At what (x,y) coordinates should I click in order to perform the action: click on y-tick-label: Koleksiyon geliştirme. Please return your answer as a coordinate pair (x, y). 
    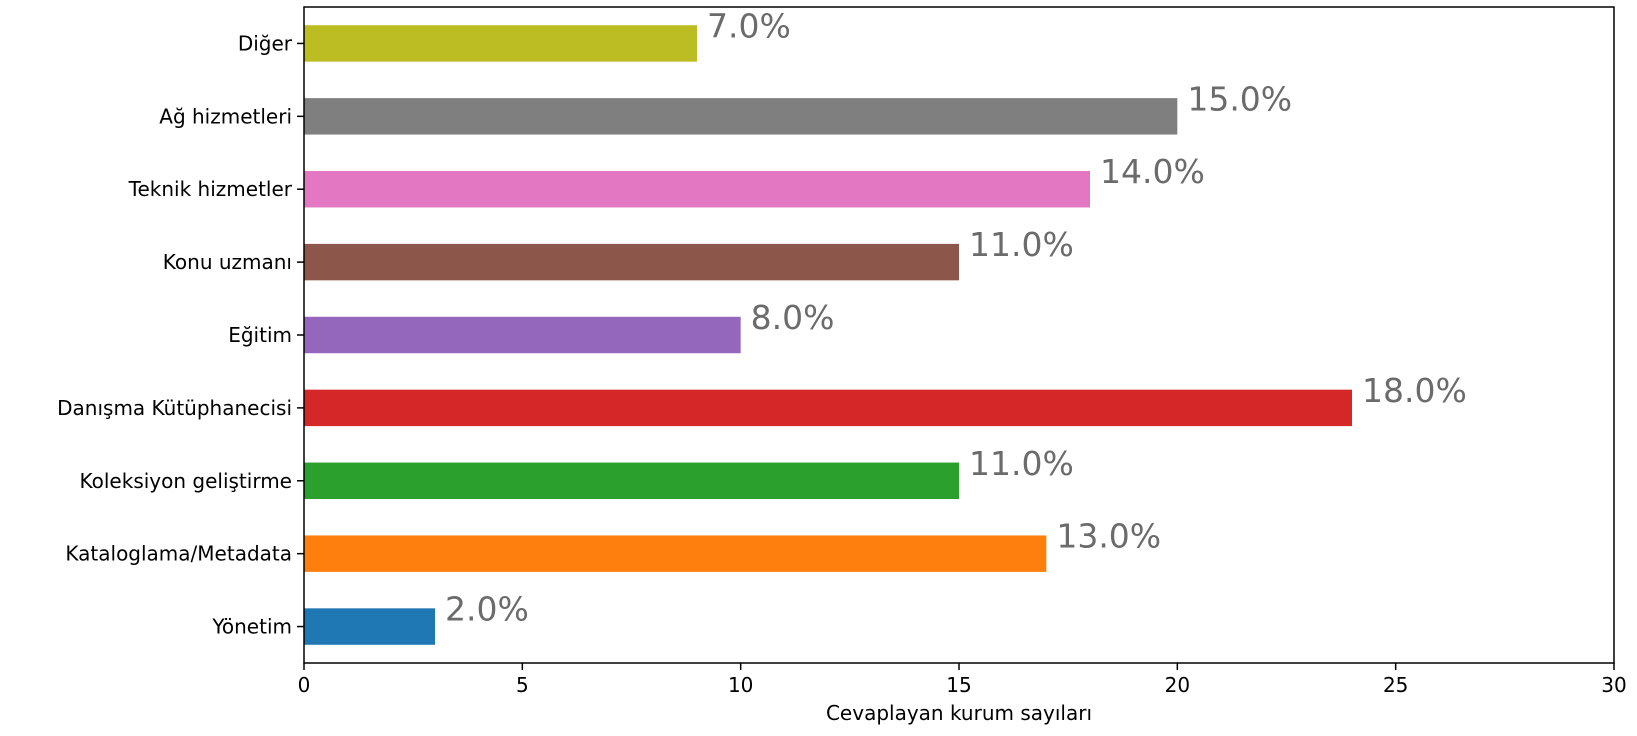
    Looking at the image, I should click on (186, 481).